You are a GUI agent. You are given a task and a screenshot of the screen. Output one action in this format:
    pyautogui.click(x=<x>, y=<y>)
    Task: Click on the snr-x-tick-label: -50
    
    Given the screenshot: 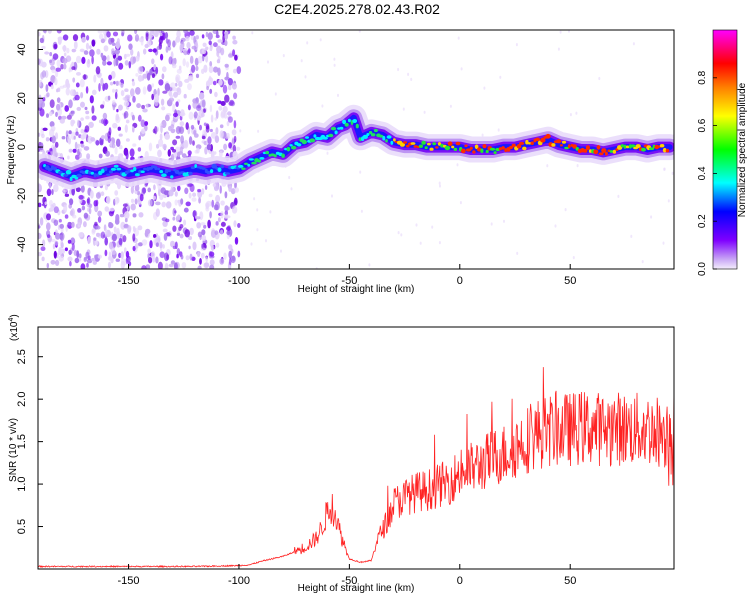 What is the action you would take?
    pyautogui.click(x=349, y=581)
    